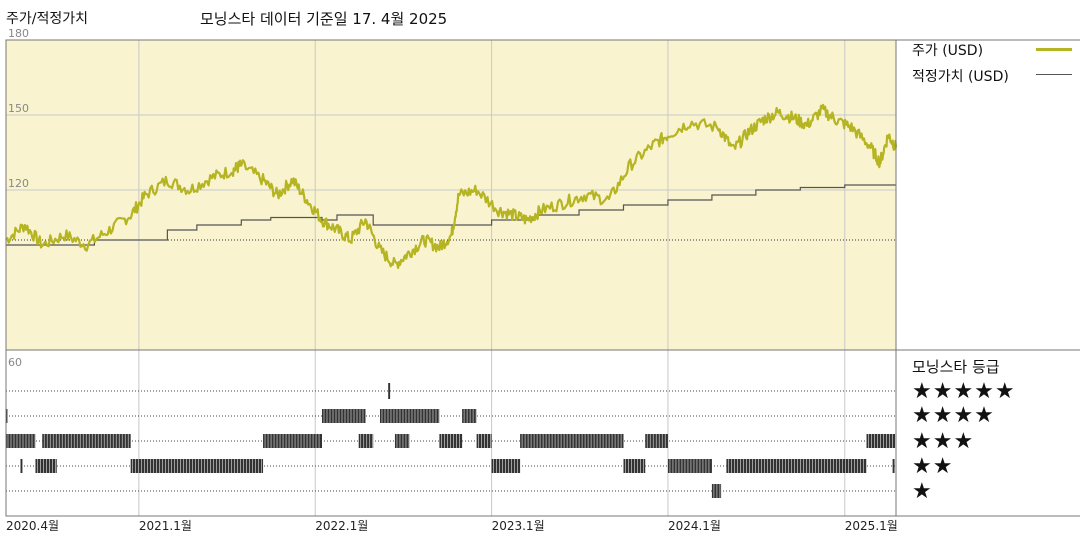 The image size is (1080, 540). Describe the element at coordinates (871, 526) in the screenshot. I see `x-tick-label: 2025.1월` at that location.